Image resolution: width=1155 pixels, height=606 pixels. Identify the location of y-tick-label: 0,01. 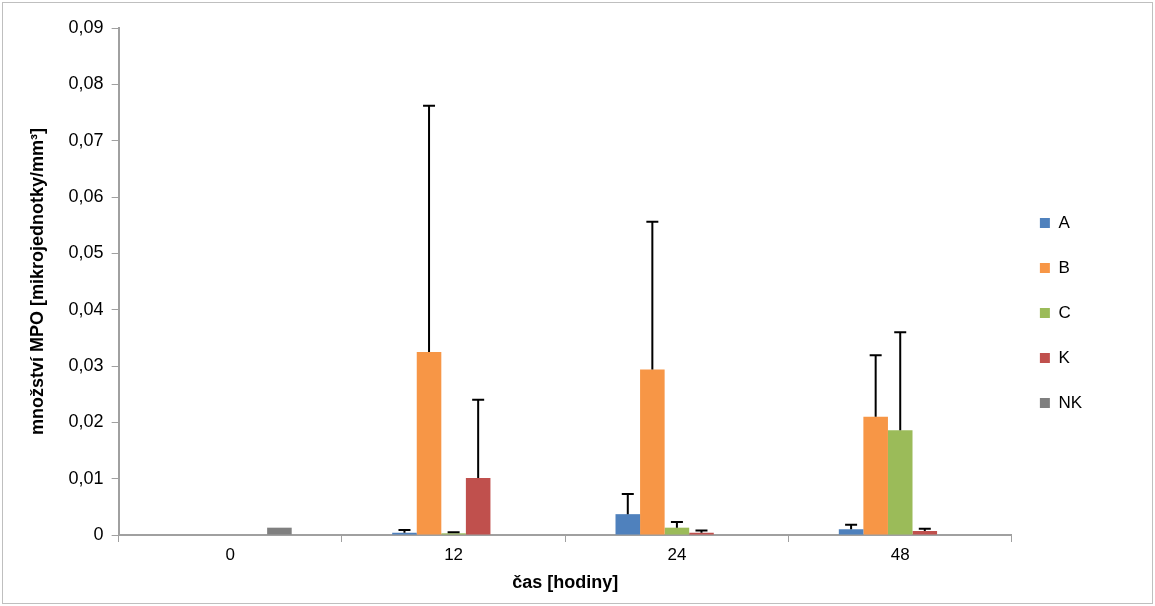
(86, 477).